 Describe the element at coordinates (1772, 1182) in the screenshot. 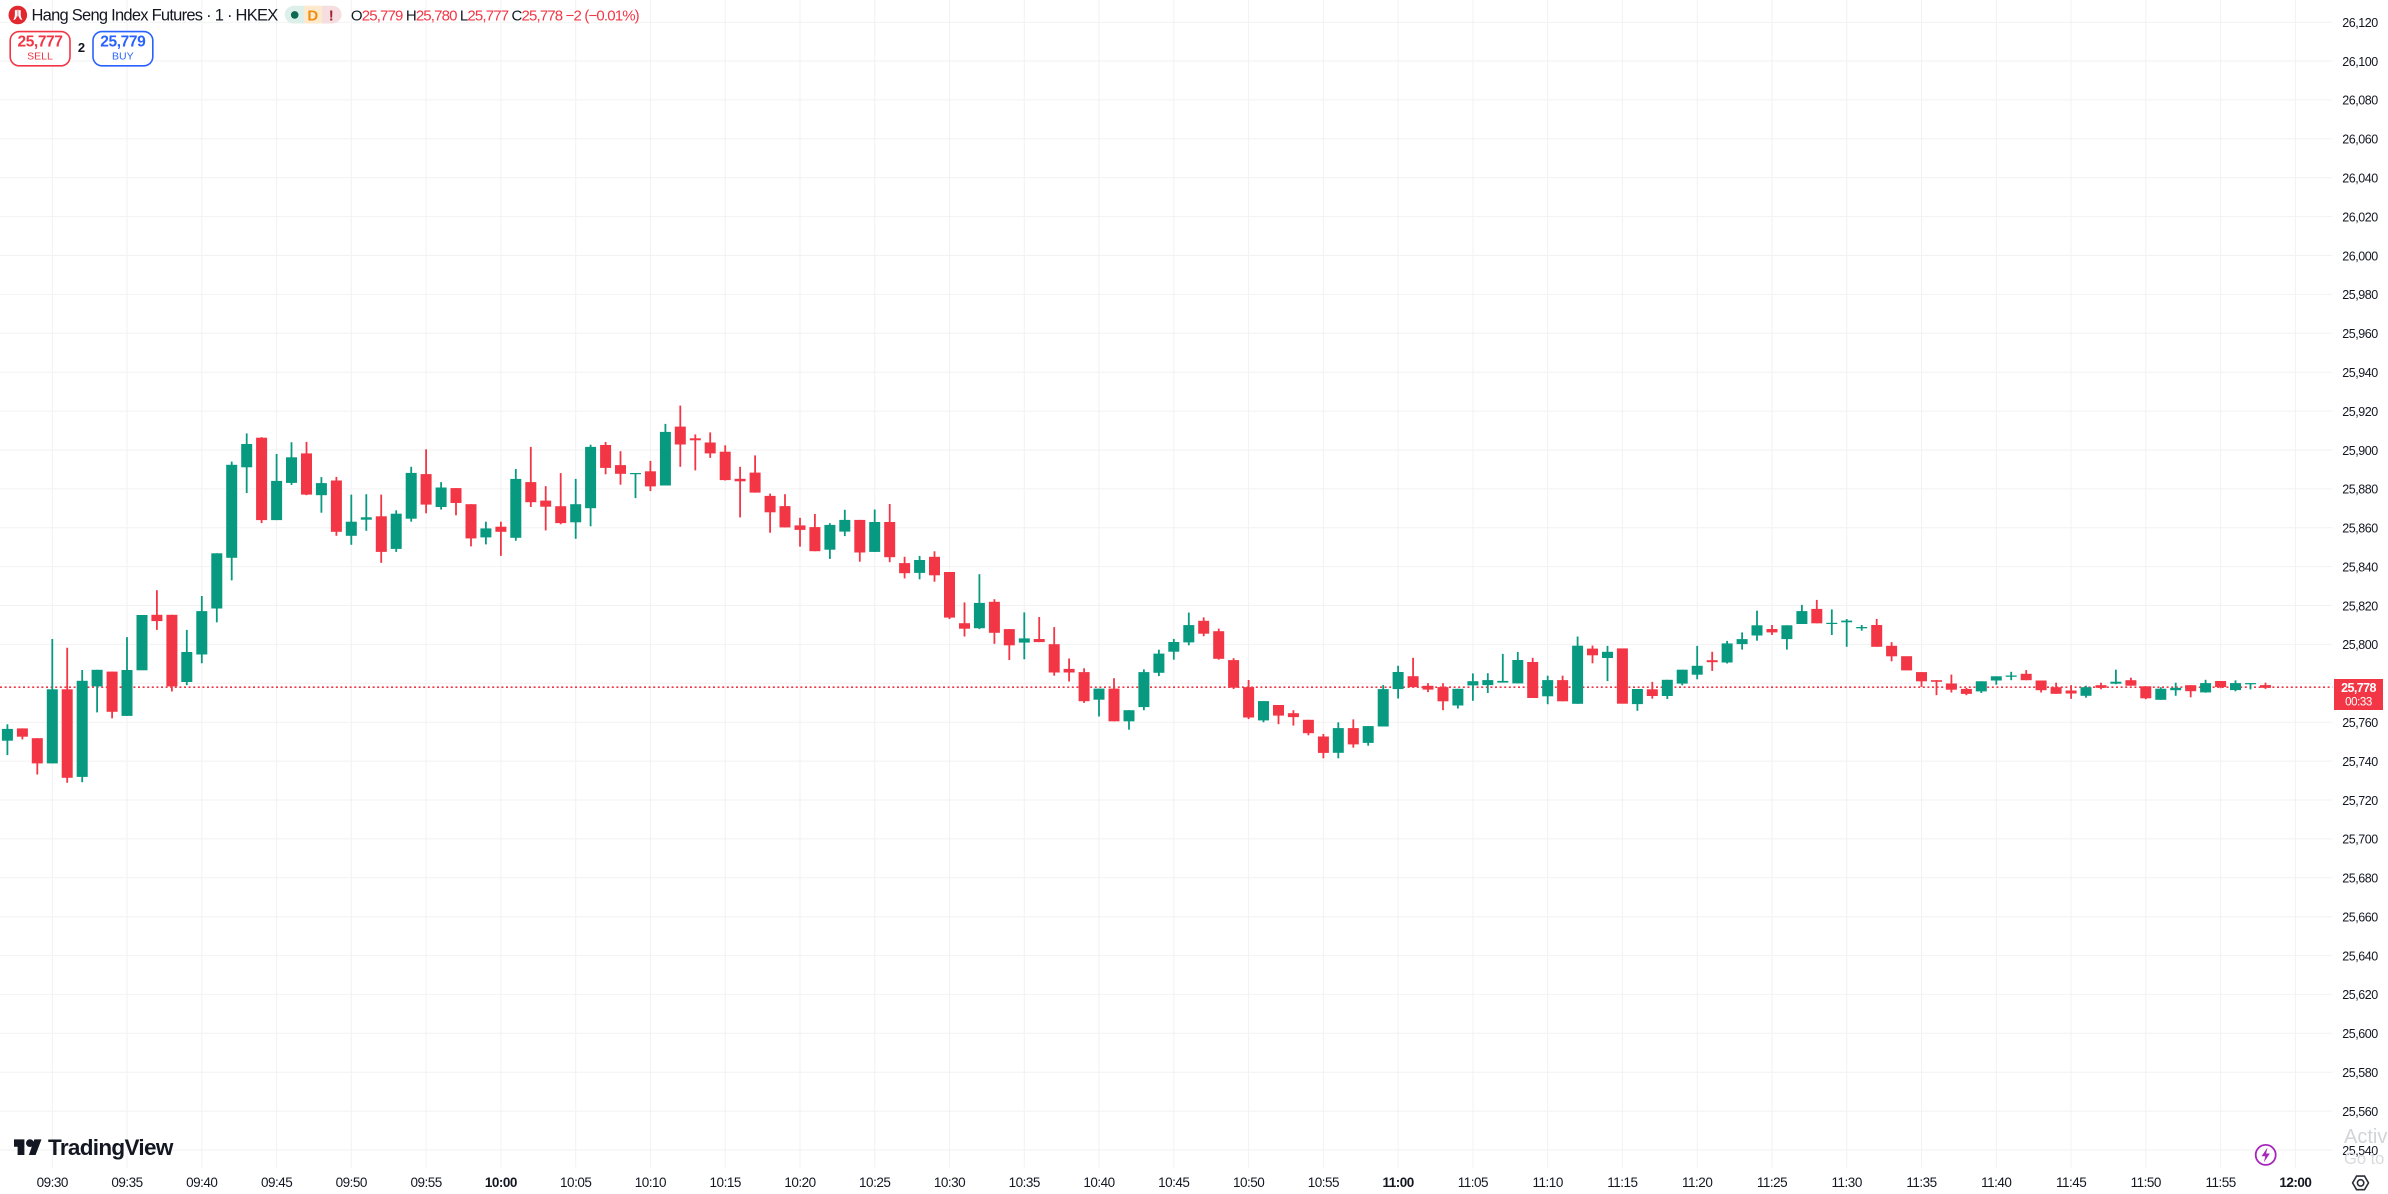

I see `svg-text: 11:25` at that location.